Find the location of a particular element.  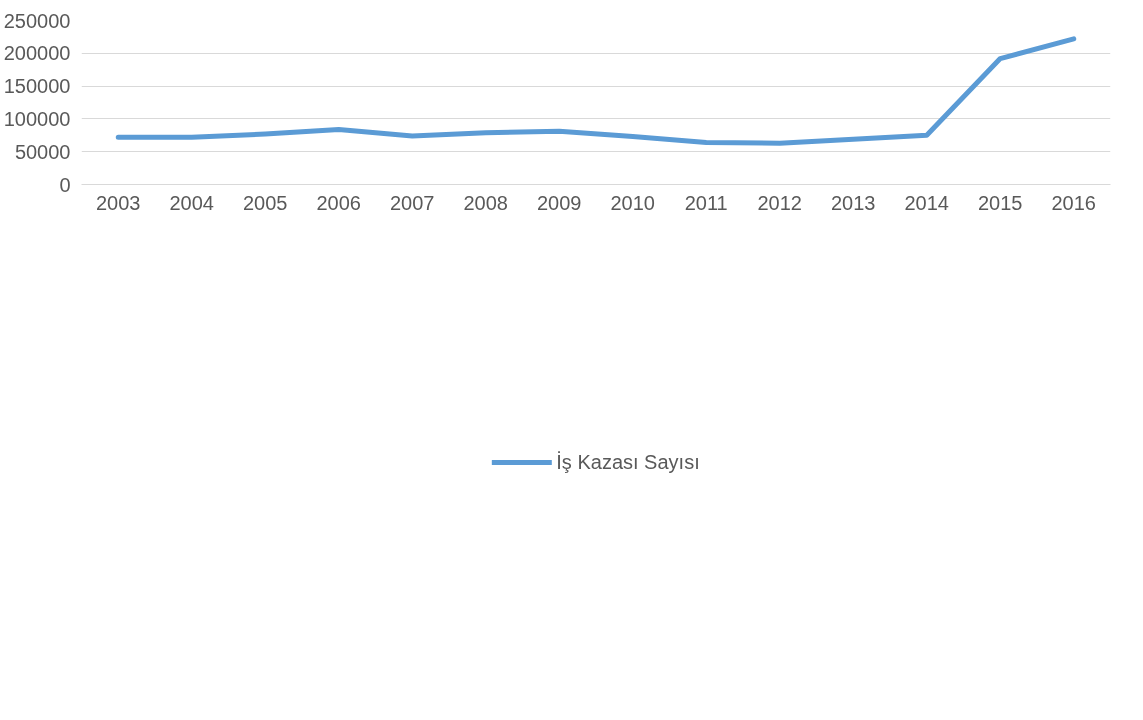

x-tick-label: 2009 is located at coordinates (559, 202).